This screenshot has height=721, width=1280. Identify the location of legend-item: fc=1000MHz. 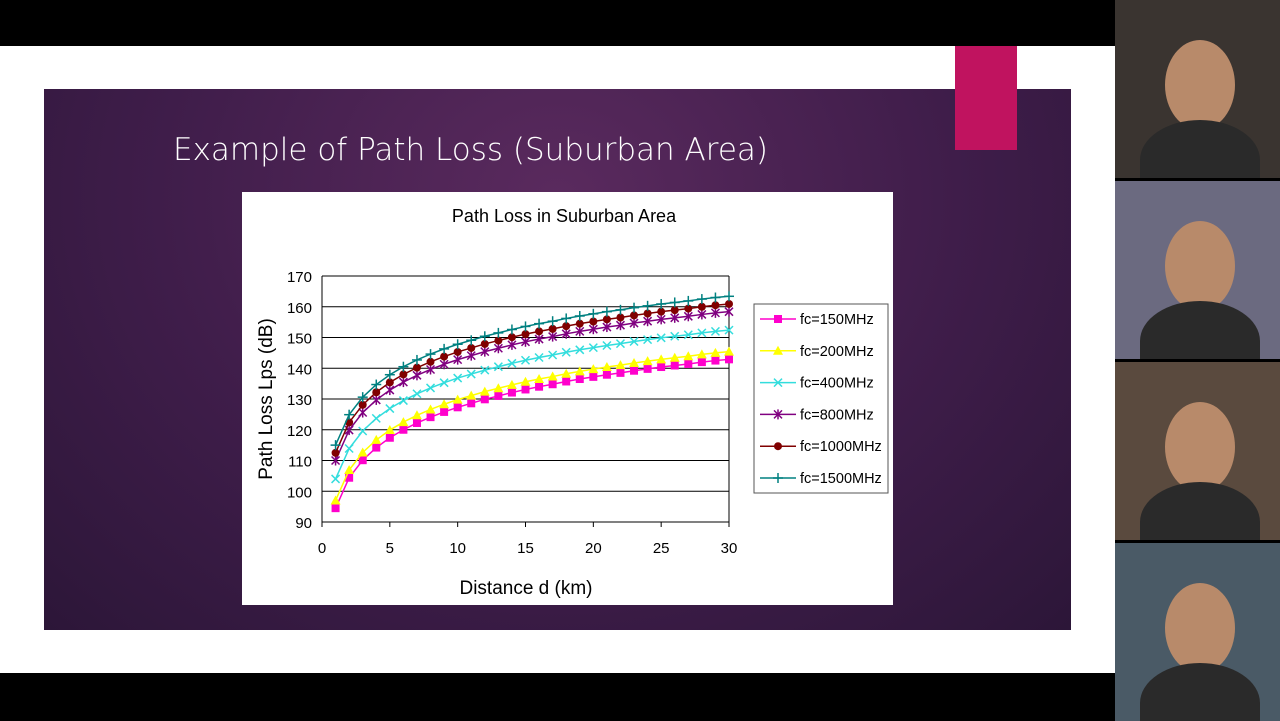
(821, 447).